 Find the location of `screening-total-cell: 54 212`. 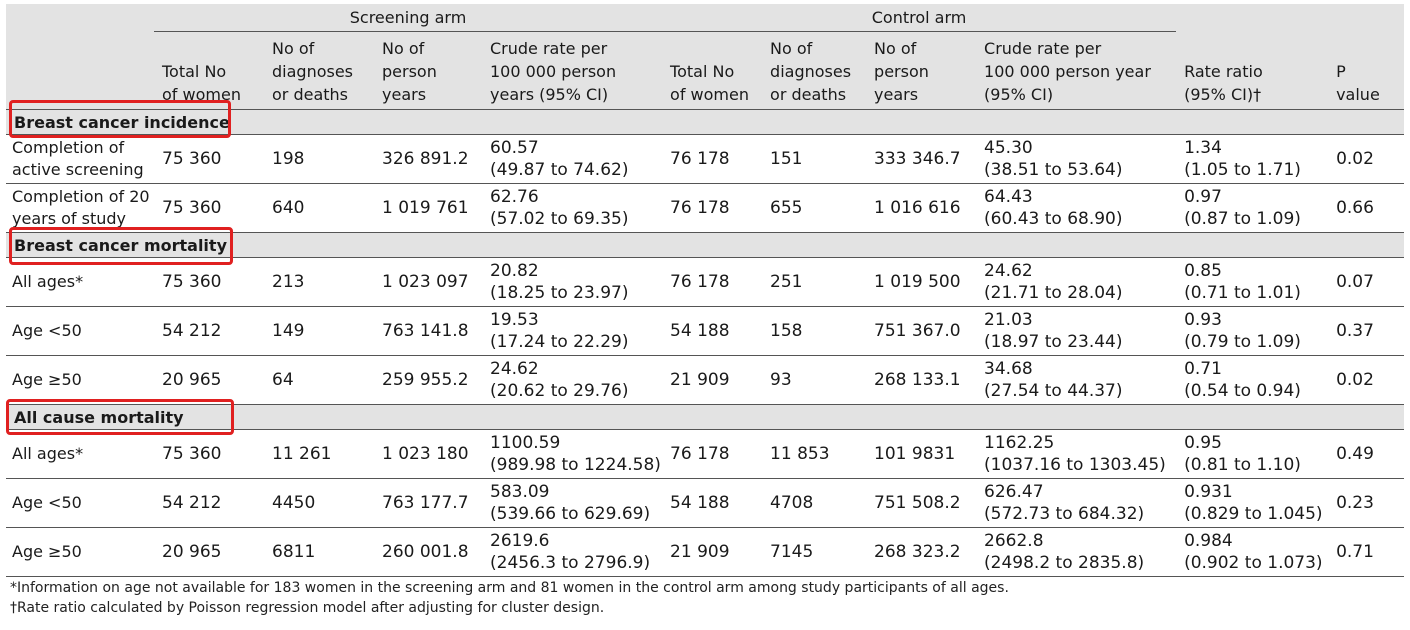

screening-total-cell: 54 212 is located at coordinates (209, 331).